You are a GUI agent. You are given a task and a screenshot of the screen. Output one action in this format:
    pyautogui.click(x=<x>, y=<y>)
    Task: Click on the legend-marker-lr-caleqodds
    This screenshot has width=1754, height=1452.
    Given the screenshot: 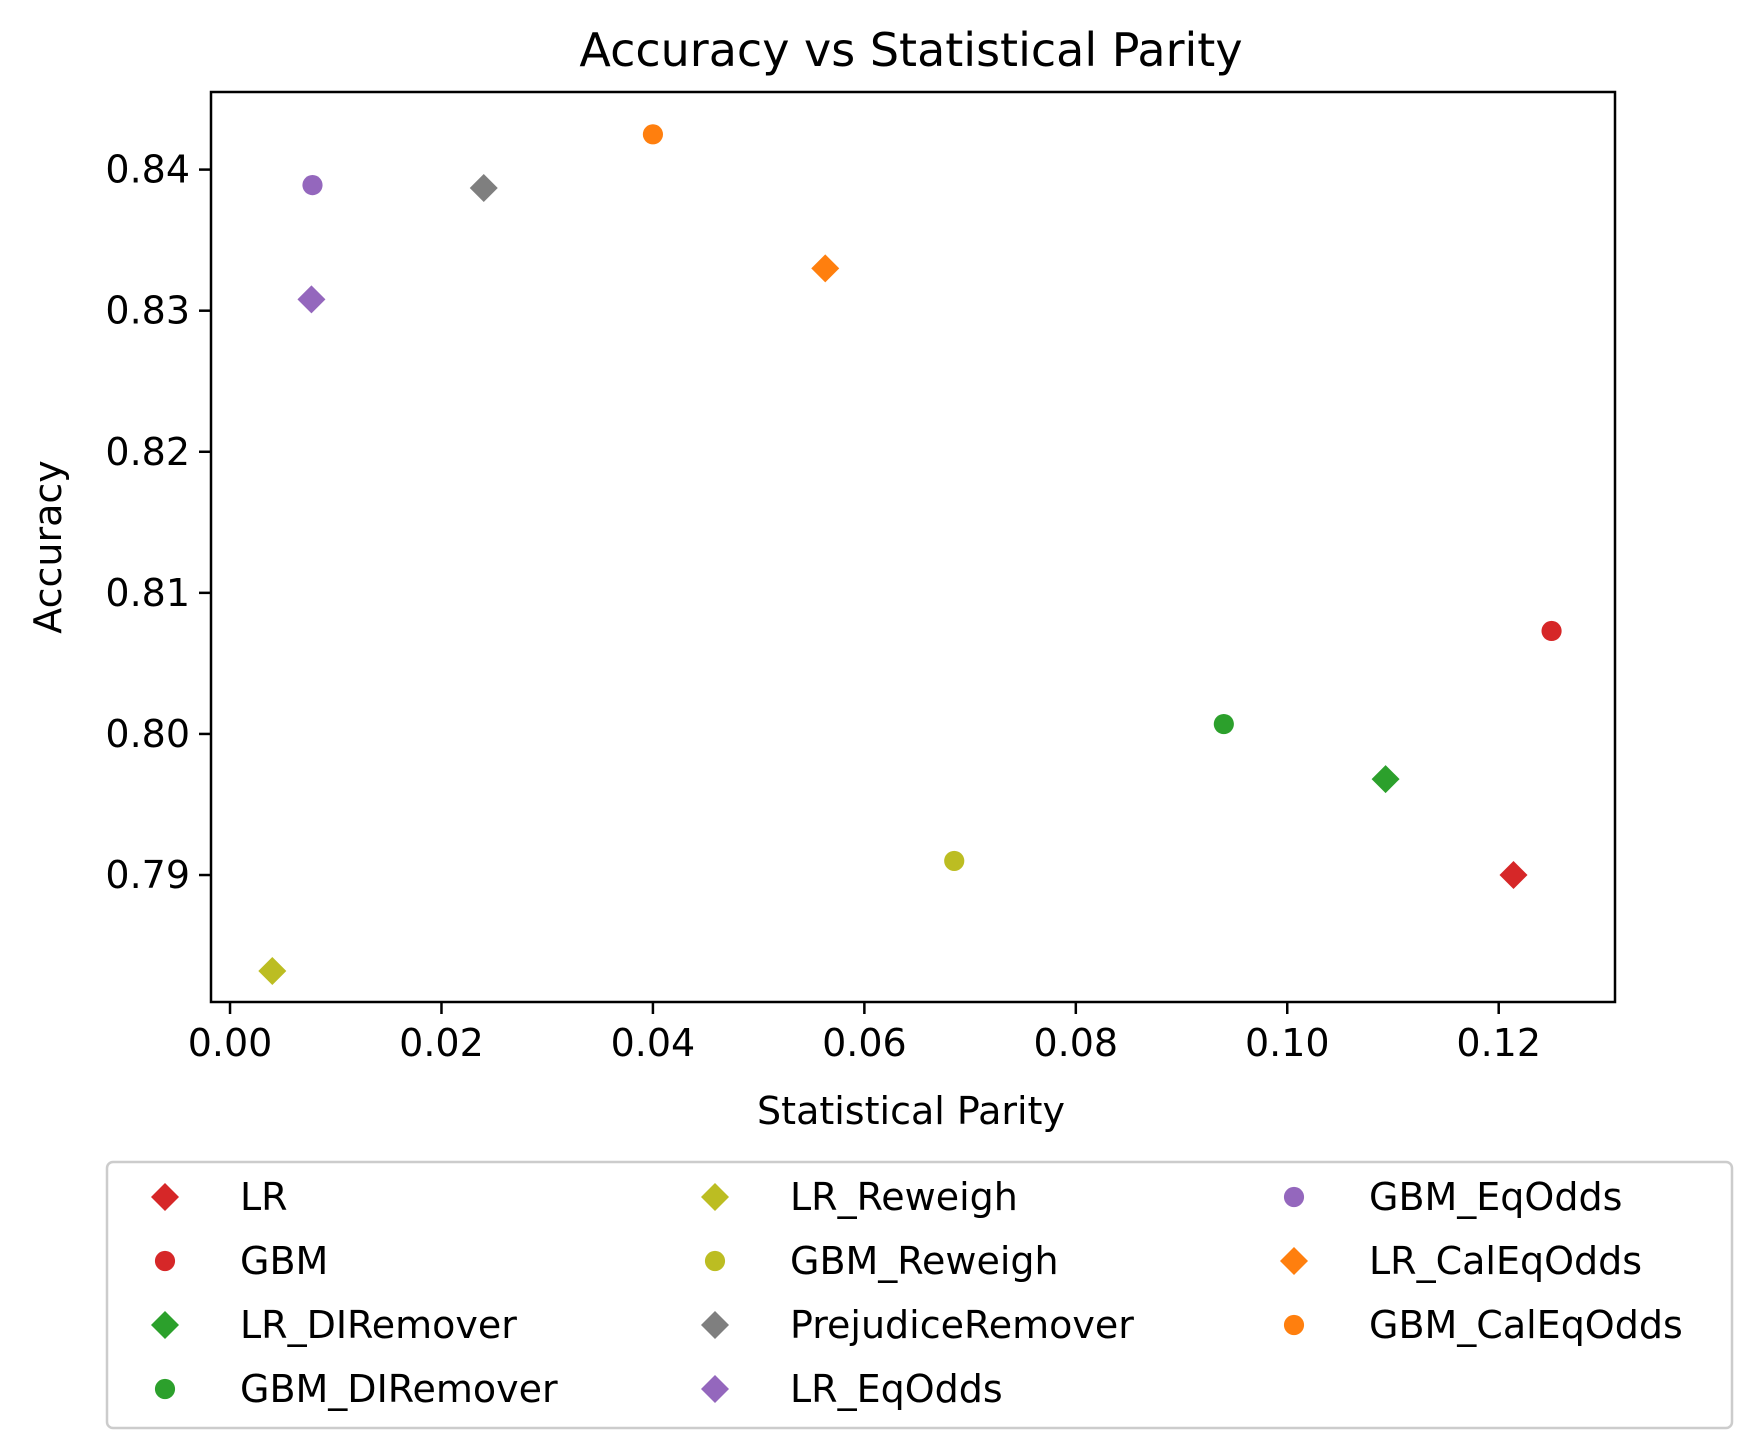 What is the action you would take?
    pyautogui.click(x=1294, y=1261)
    